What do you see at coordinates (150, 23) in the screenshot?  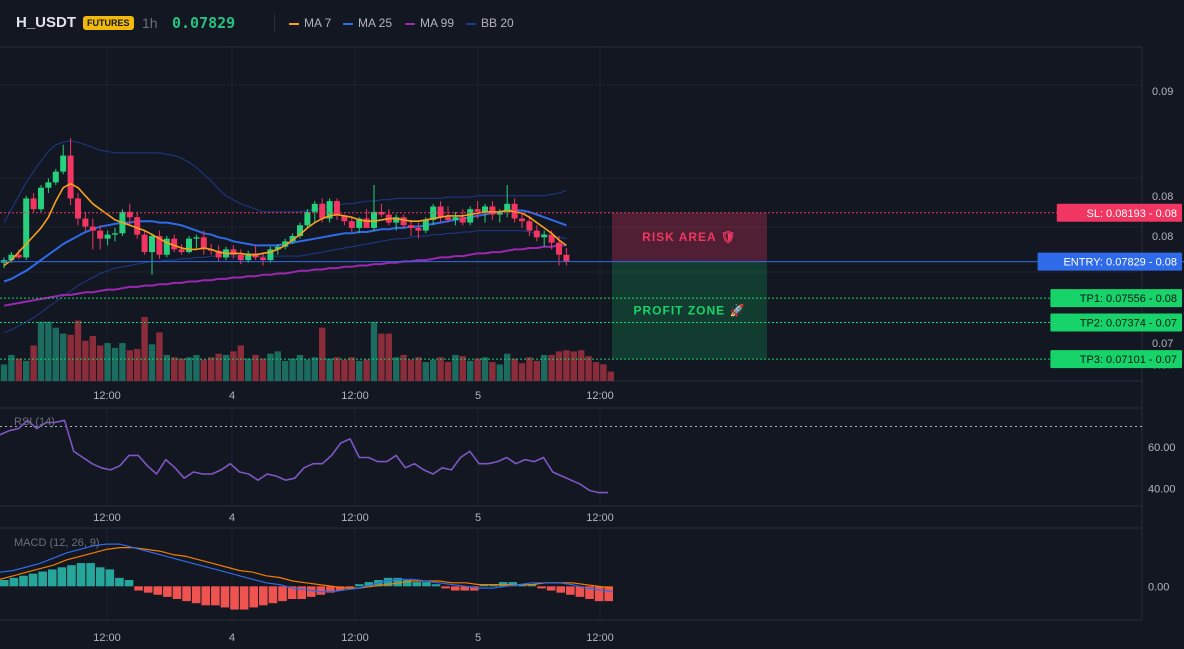 I see `timeframe-label: 1h` at bounding box center [150, 23].